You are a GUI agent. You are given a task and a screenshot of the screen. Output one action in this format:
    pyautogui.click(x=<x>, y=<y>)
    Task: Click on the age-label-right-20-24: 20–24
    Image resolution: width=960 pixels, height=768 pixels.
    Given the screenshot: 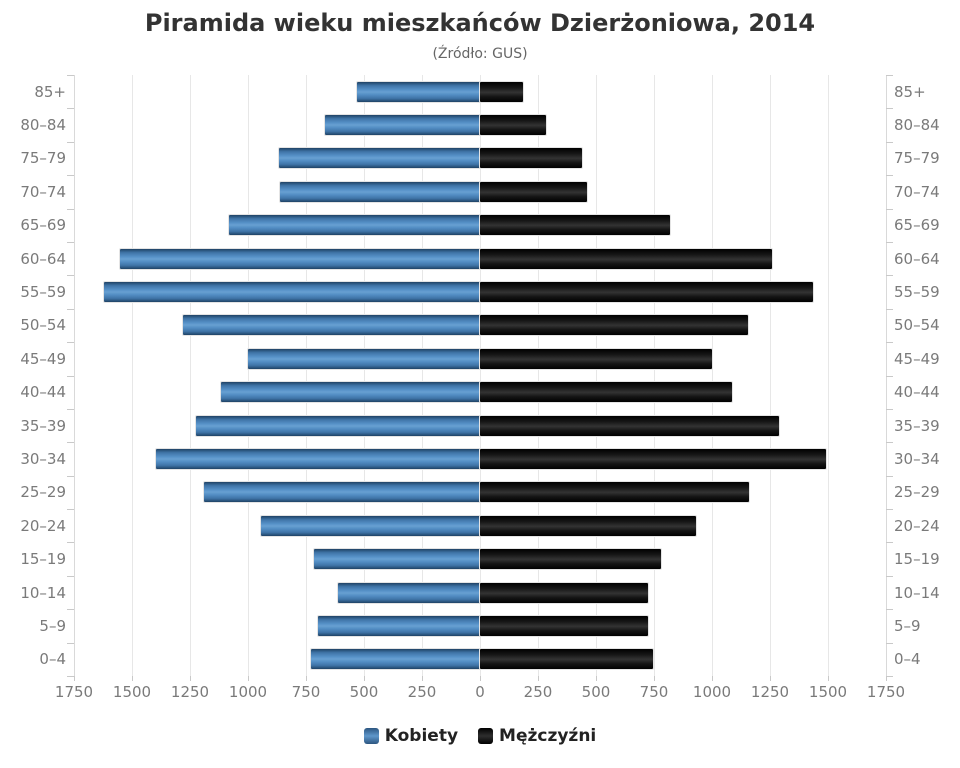 What is the action you would take?
    pyautogui.click(x=917, y=525)
    